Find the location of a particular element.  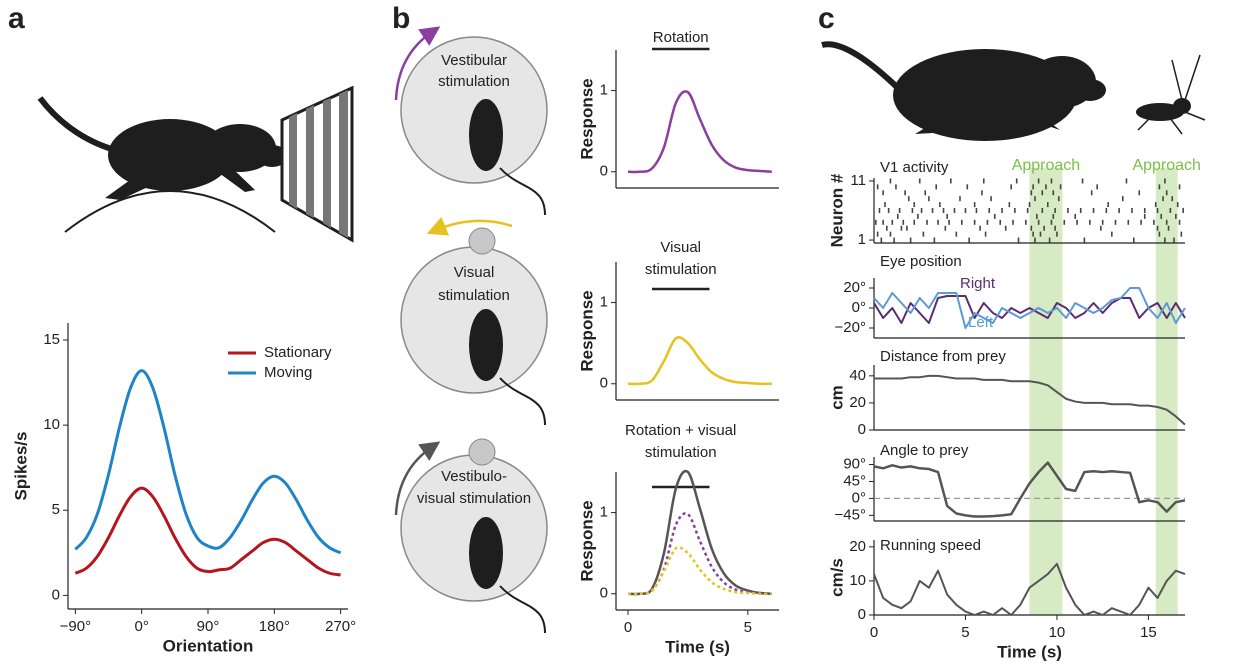

y-axis-label: Spikes/s is located at coordinates (20, 466).